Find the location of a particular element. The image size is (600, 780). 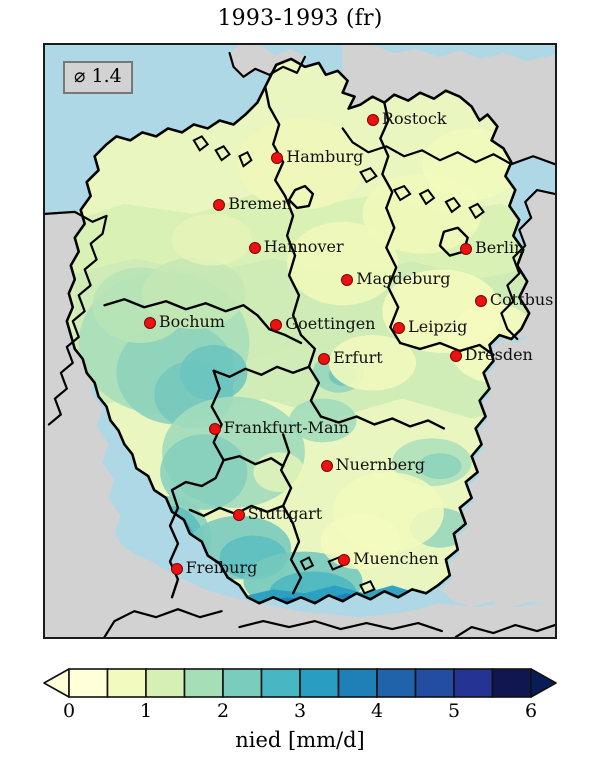

city-label: Magdeburg is located at coordinates (403, 279).